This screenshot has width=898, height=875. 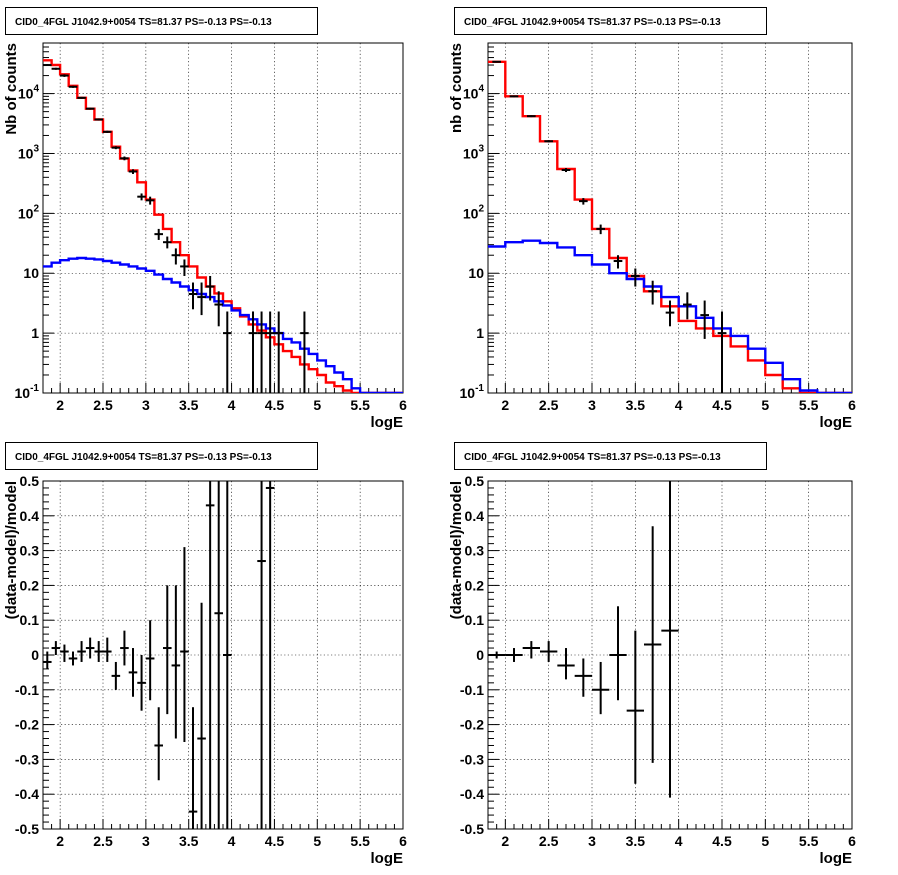 What do you see at coordinates (27, 829) in the screenshot?
I see `y-tick-label: -0.5` at bounding box center [27, 829].